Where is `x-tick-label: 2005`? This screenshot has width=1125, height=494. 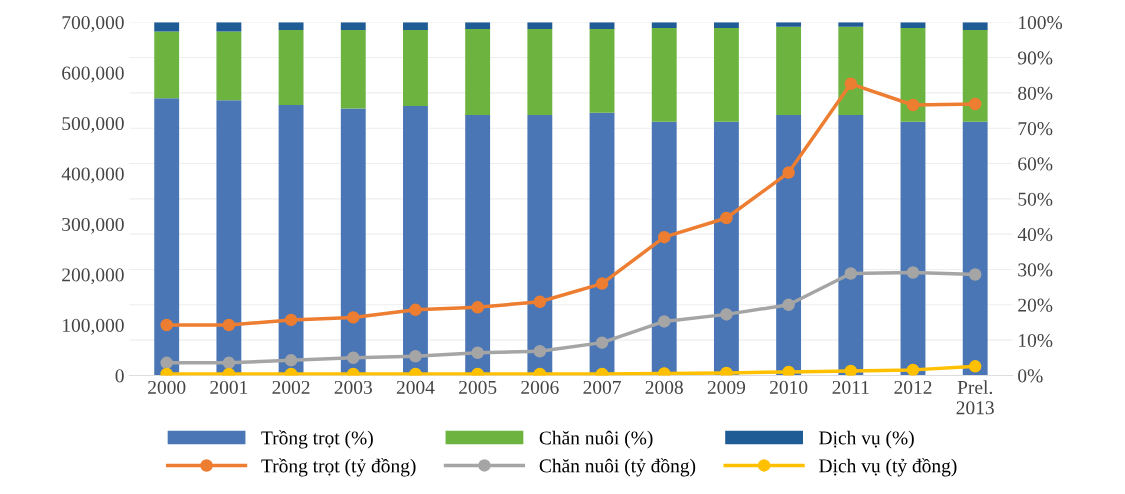
x-tick-label: 2005 is located at coordinates (478, 387).